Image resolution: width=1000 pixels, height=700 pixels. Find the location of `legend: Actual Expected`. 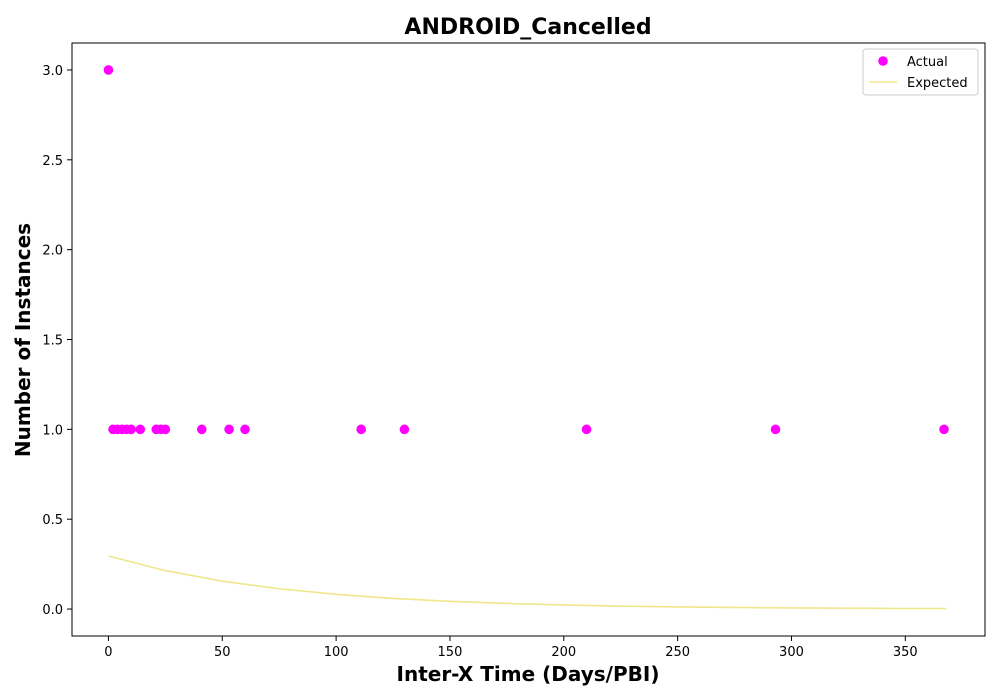

legend: Actual Expected is located at coordinates (920, 72).